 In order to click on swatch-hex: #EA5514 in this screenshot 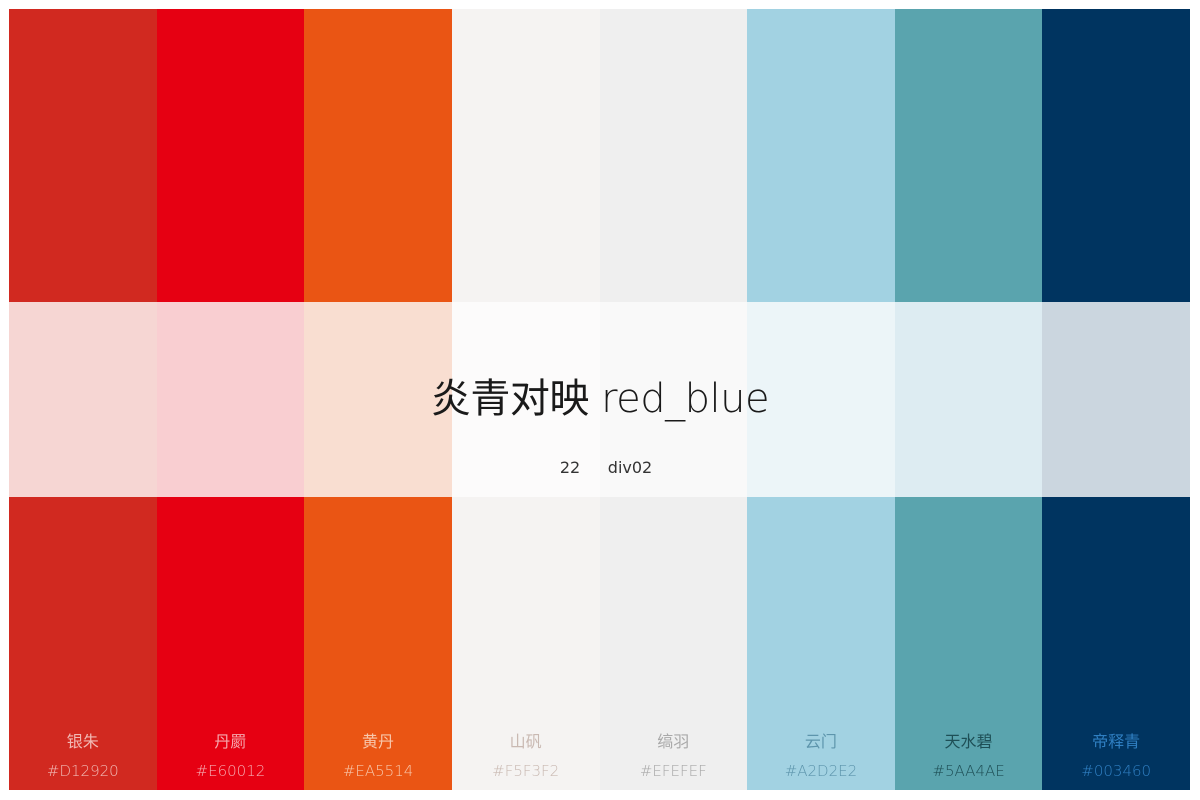, I will do `click(378, 771)`.